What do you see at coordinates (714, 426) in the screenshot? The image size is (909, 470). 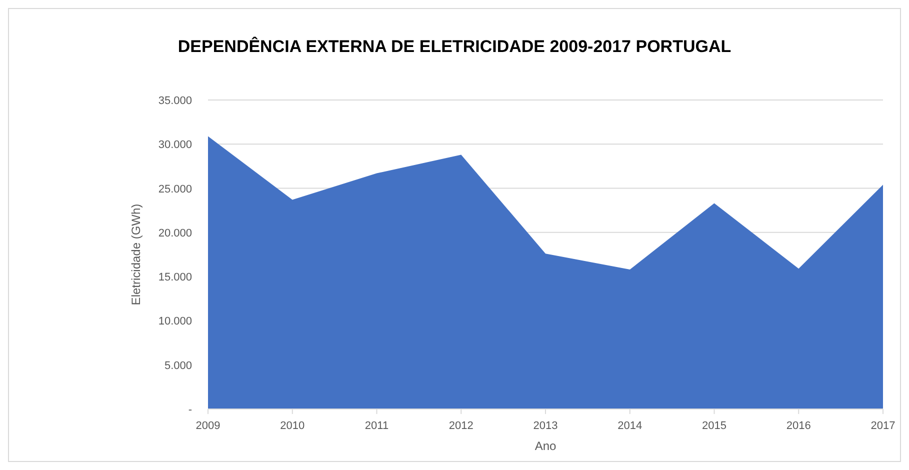 I see `x-tick-label: 2015` at bounding box center [714, 426].